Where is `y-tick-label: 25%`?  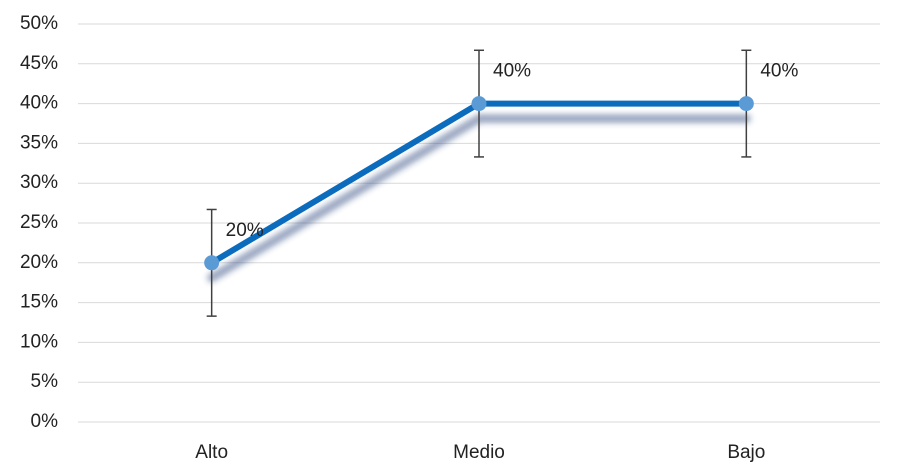
y-tick-label: 25% is located at coordinates (39, 222).